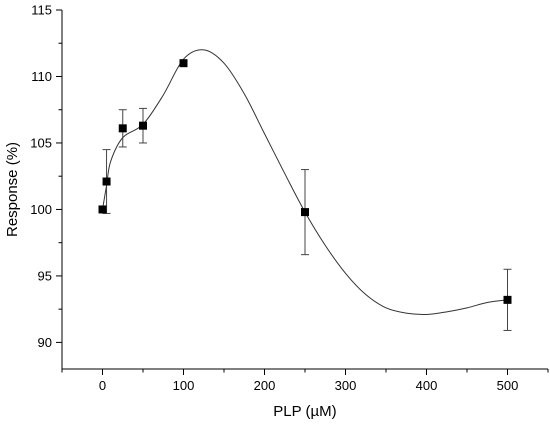  Describe the element at coordinates (427, 385) in the screenshot. I see `x-tick-label: 400` at that location.